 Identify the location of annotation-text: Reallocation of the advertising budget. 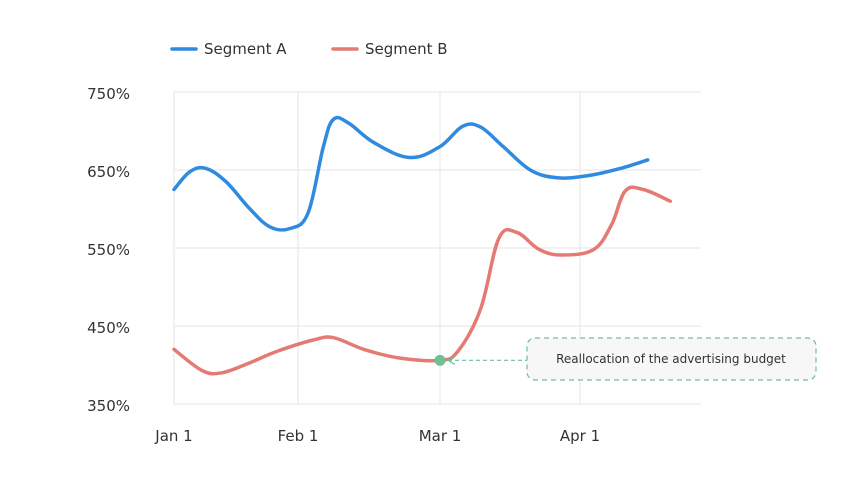
(671, 359).